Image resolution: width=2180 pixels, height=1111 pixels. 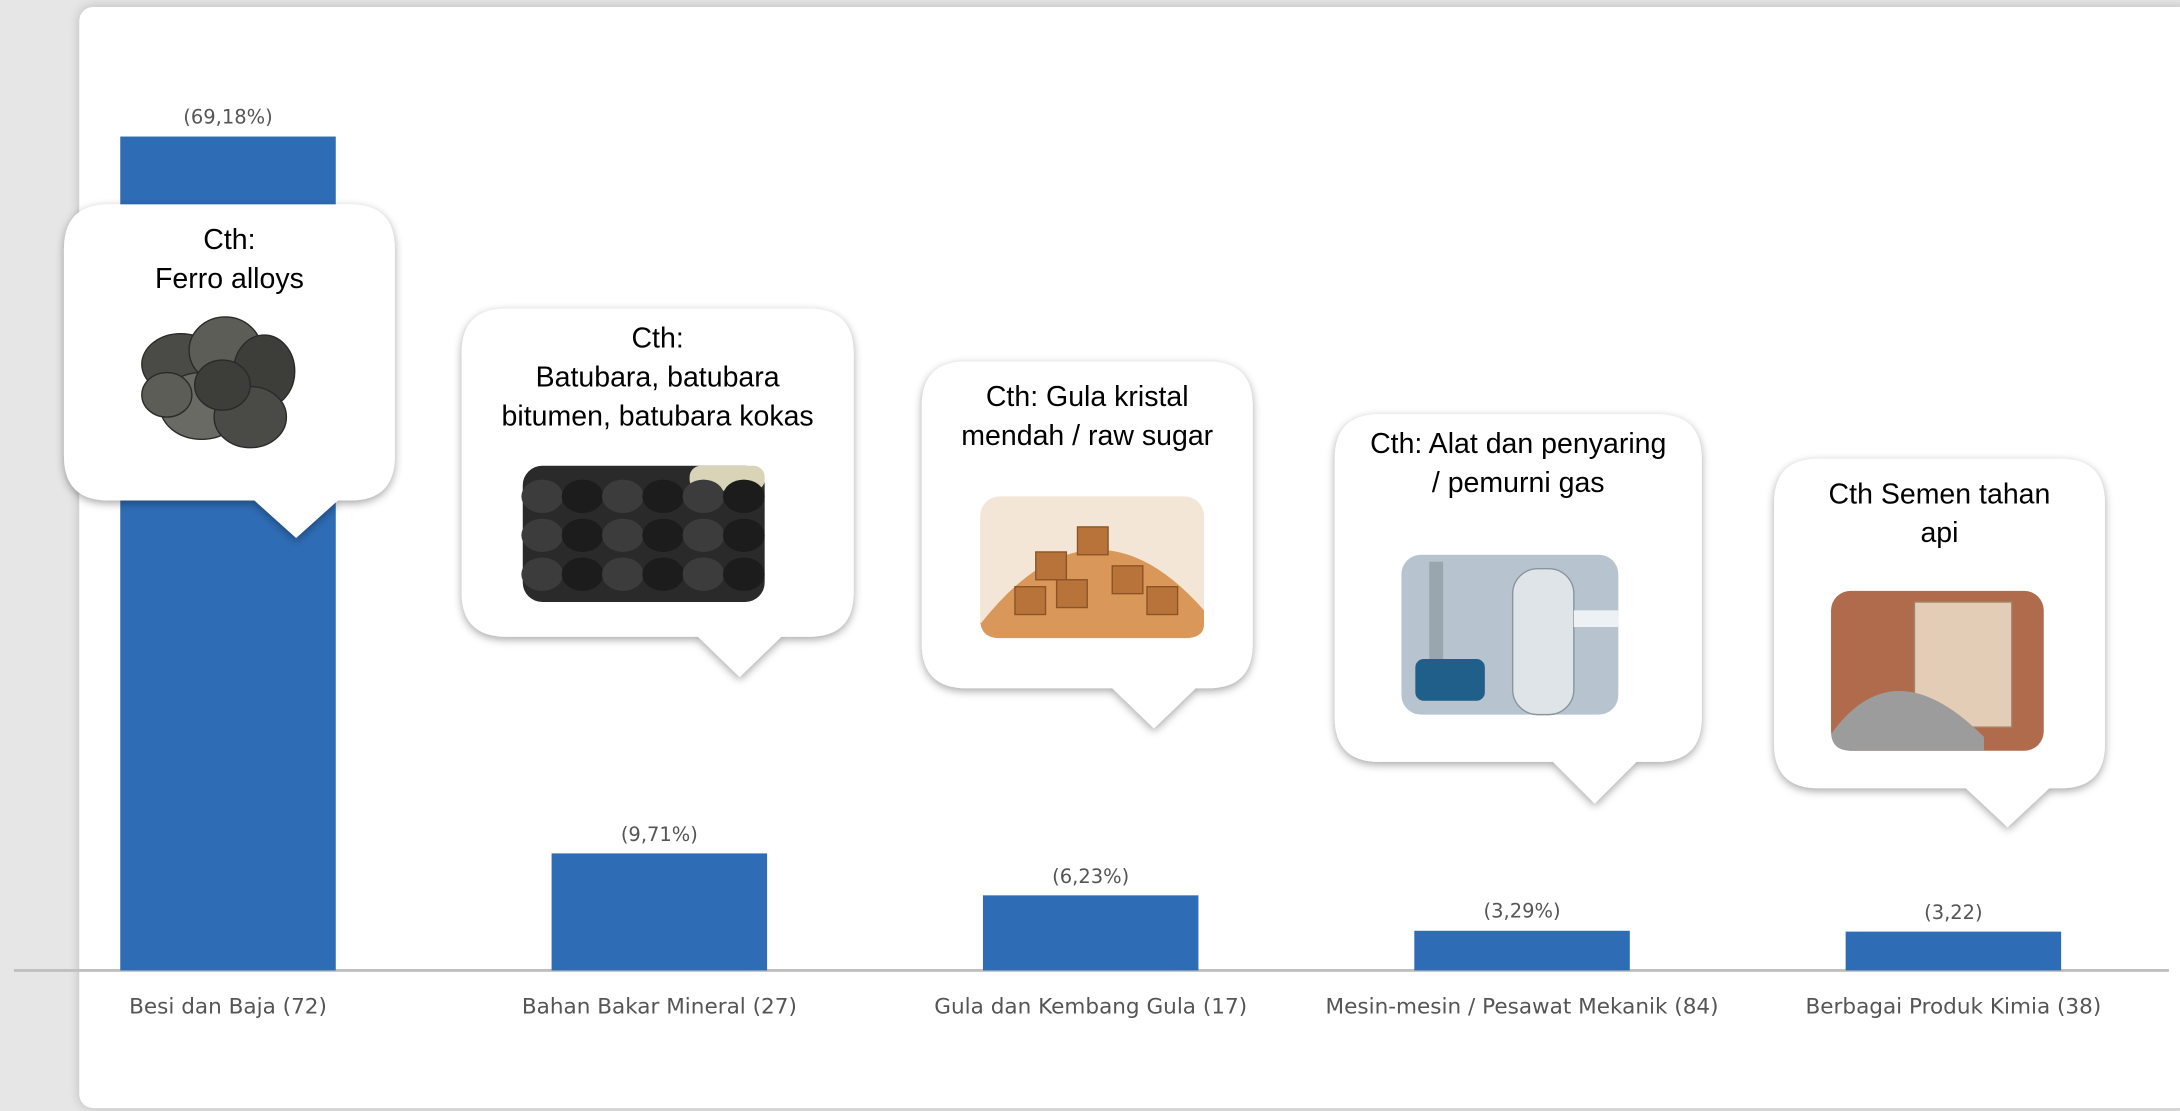 I want to click on tank, so click(x=1543, y=641).